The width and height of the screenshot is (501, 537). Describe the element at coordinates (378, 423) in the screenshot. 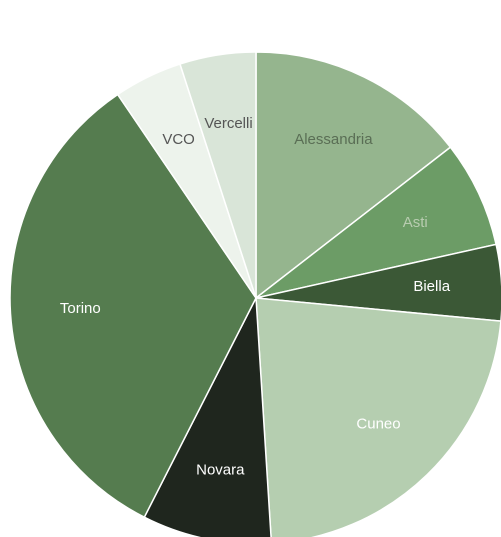

I see `pie-label-cuneo: Cuneo` at that location.